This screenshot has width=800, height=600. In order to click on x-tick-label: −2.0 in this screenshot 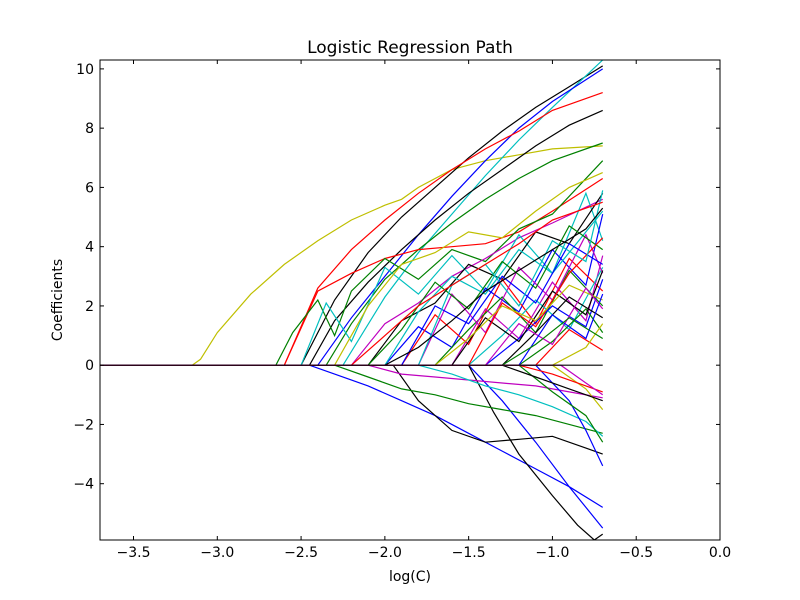, I will do `click(385, 553)`.